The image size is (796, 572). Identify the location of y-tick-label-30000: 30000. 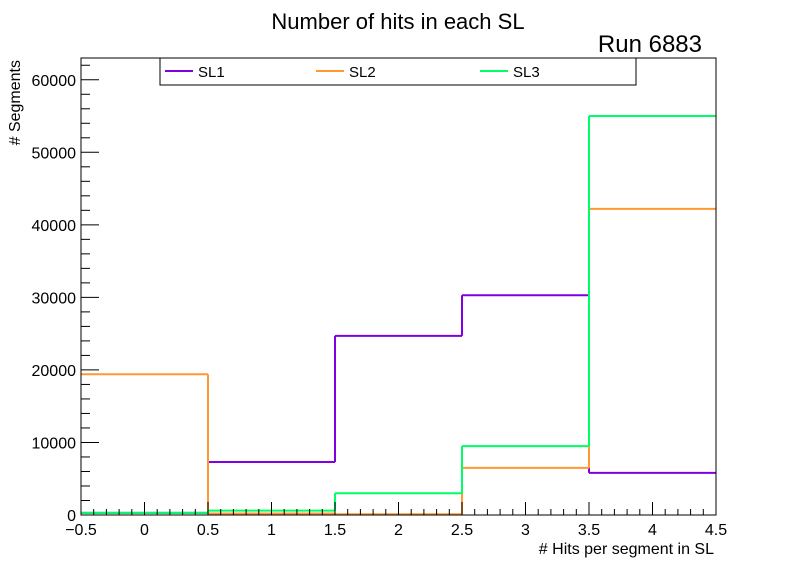
(54, 298).